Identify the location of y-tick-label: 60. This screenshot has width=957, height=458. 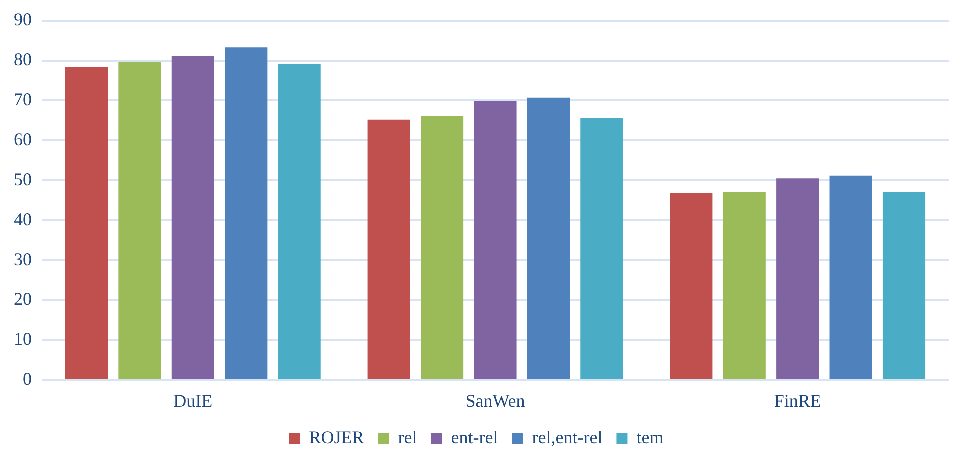
(23, 139).